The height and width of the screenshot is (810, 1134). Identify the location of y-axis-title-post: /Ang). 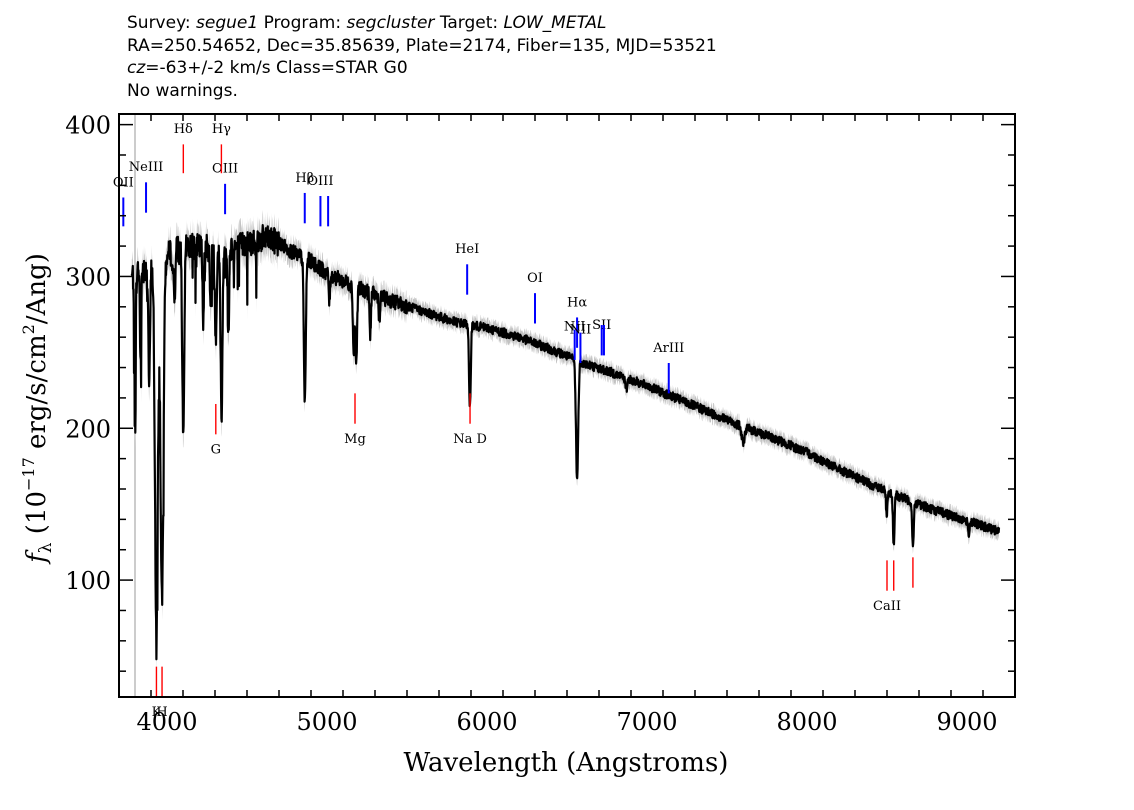
(37, 288).